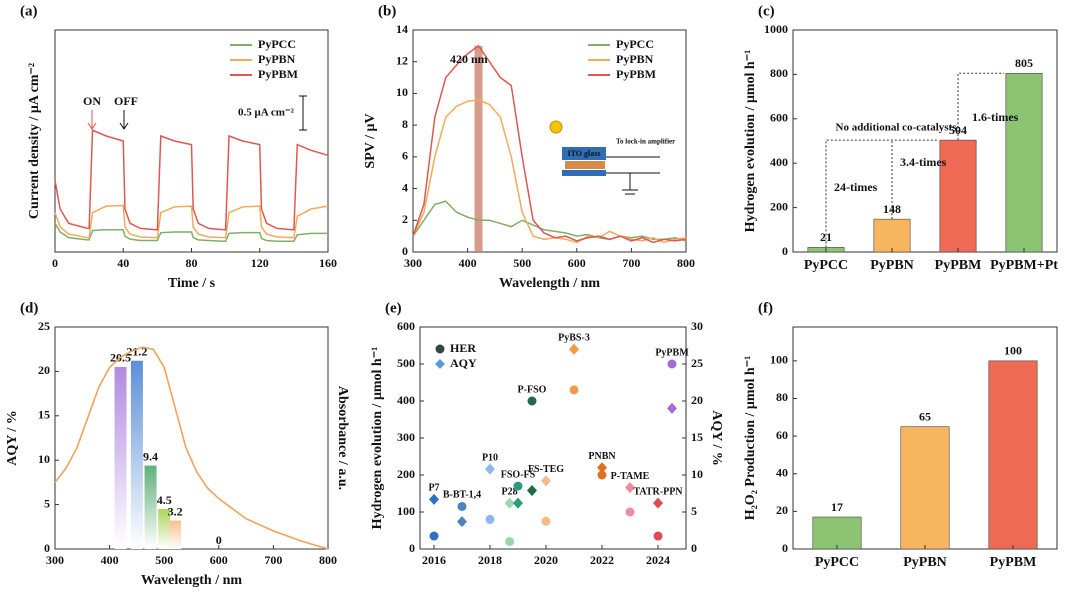 The image size is (1080, 601). I want to click on guide-dotted, so click(914, 160).